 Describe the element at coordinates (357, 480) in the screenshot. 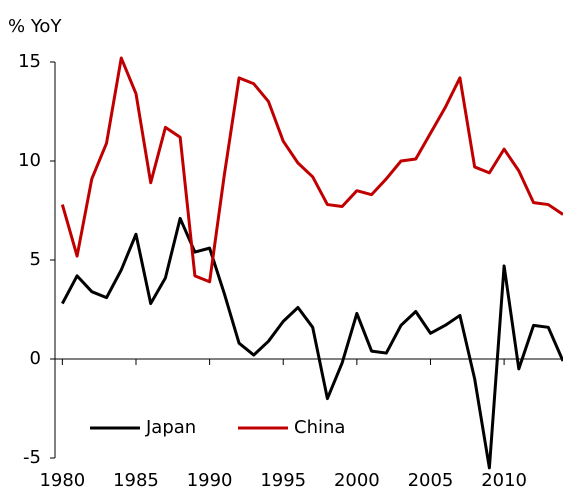

I see `x-tick-label: 2000` at that location.